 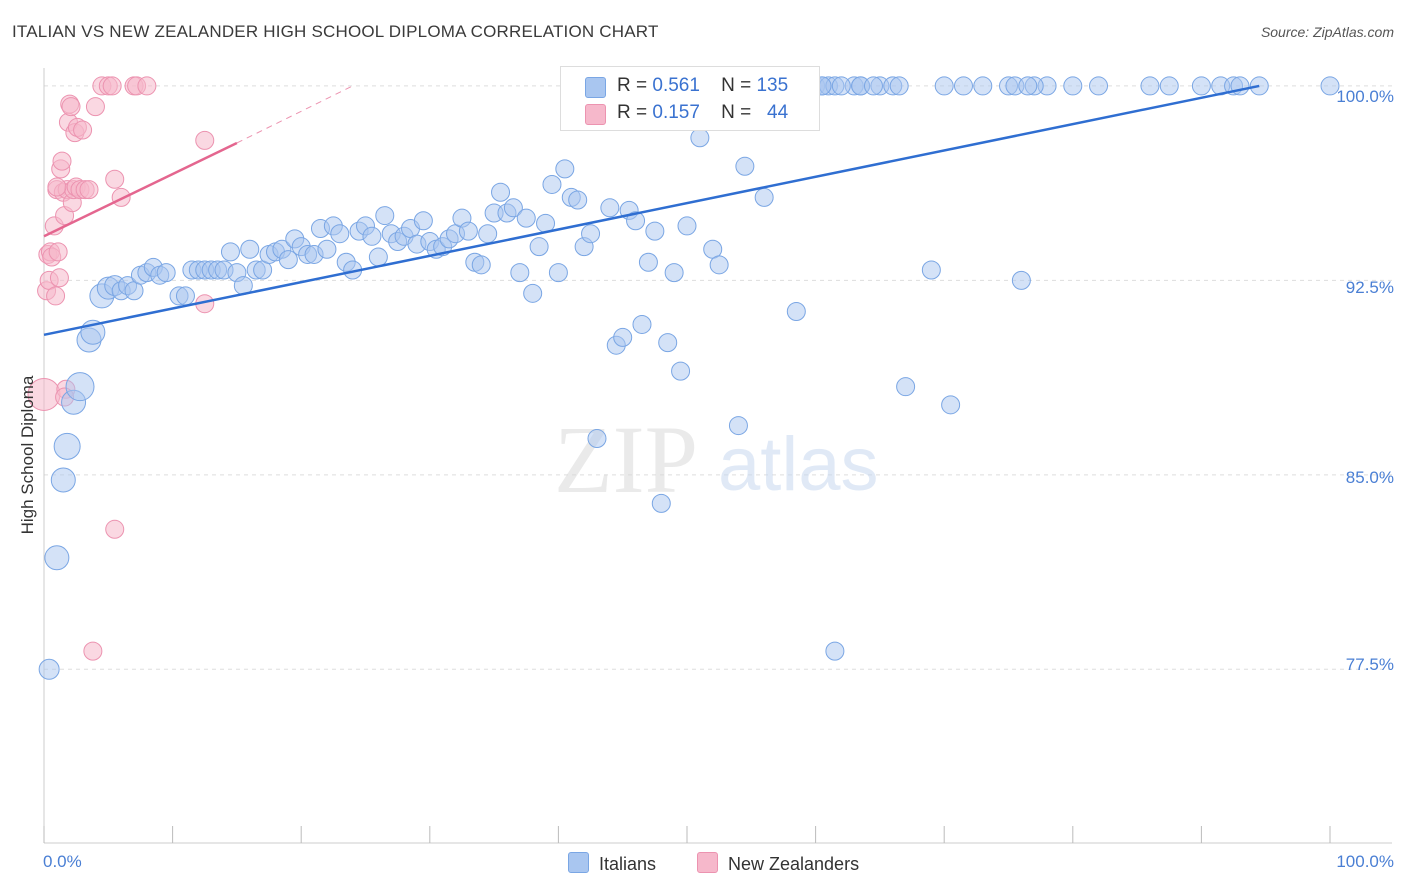 What do you see at coordinates (121, 368) in the screenshot?
I see `new-zealanders-points` at bounding box center [121, 368].